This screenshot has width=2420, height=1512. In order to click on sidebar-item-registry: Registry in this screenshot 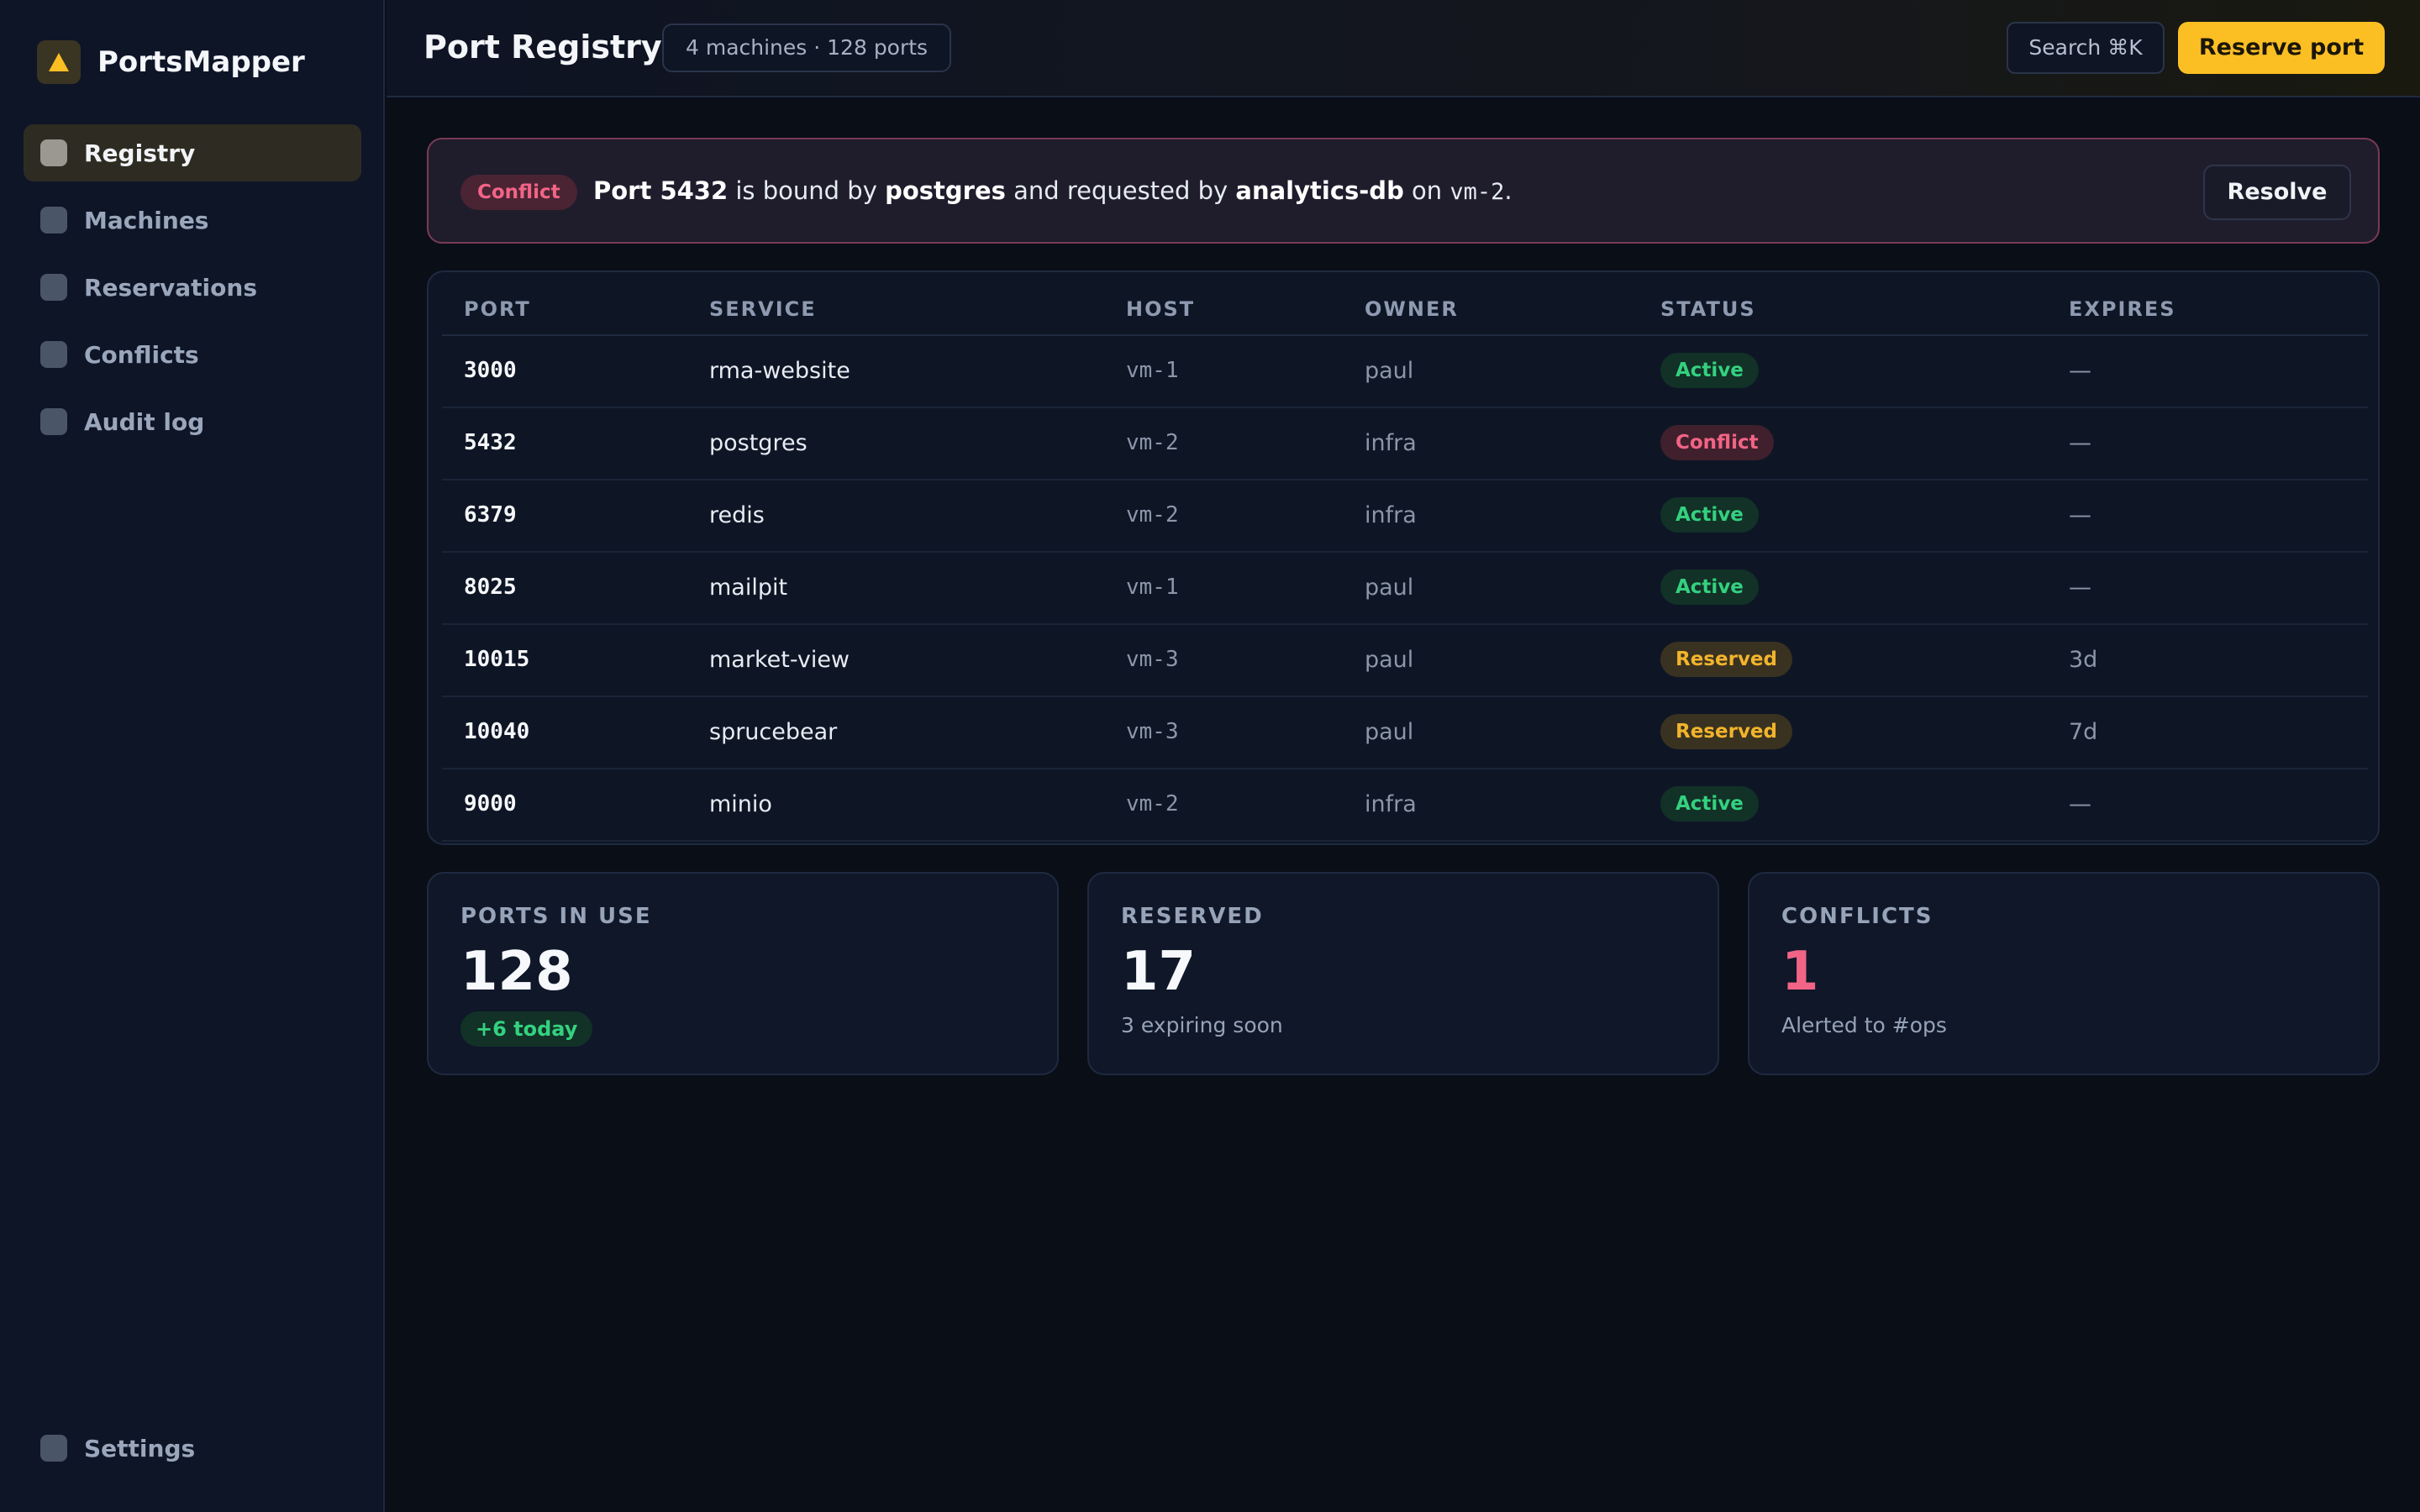, I will do `click(192, 152)`.